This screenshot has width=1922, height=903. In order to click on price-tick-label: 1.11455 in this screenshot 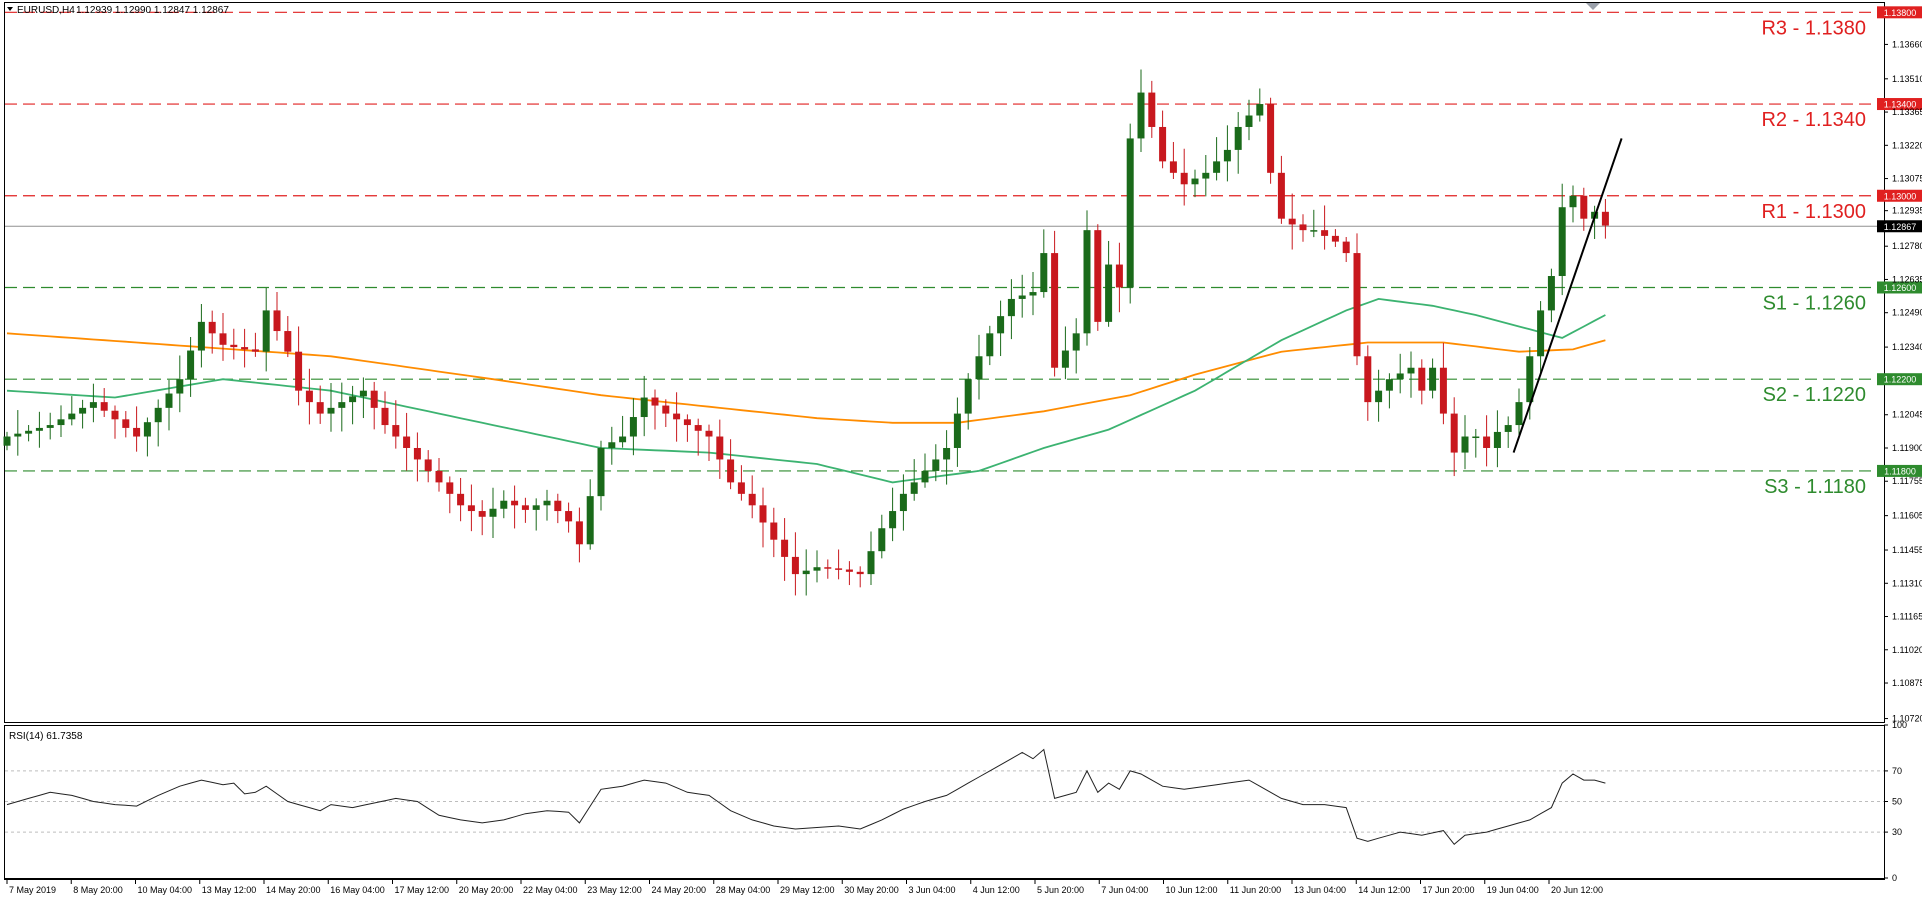, I will do `click(1907, 550)`.